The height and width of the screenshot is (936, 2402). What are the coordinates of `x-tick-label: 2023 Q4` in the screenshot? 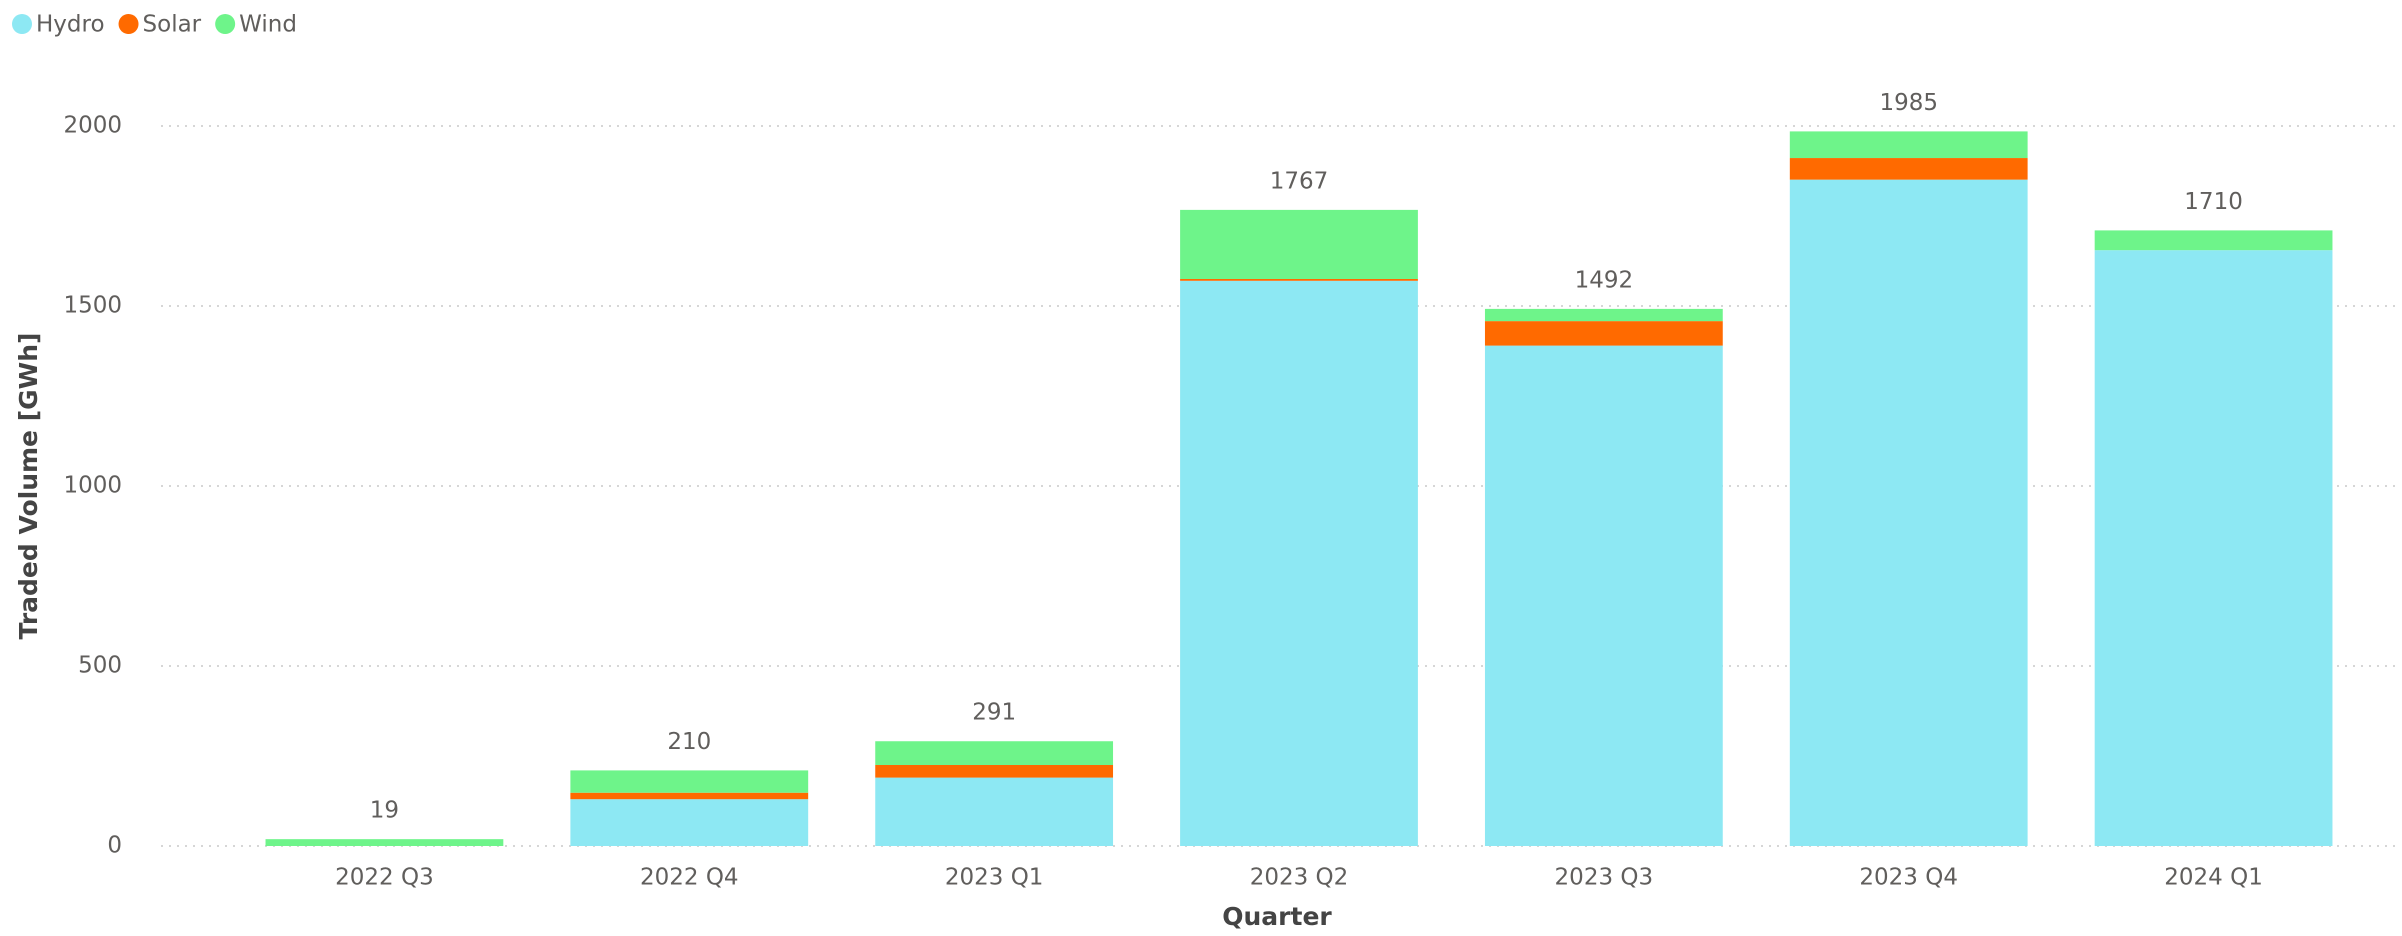 It's located at (1908, 878).